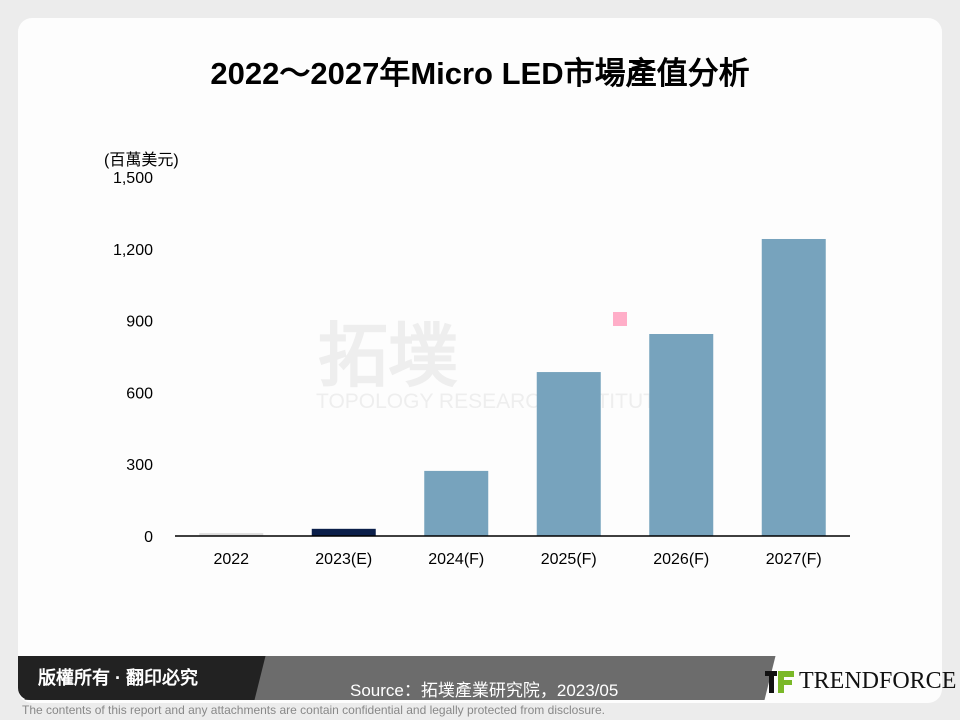 This screenshot has height=720, width=960. Describe the element at coordinates (484, 690) in the screenshot. I see `source-text: Source：拓墣產業研究院，2023/05` at that location.